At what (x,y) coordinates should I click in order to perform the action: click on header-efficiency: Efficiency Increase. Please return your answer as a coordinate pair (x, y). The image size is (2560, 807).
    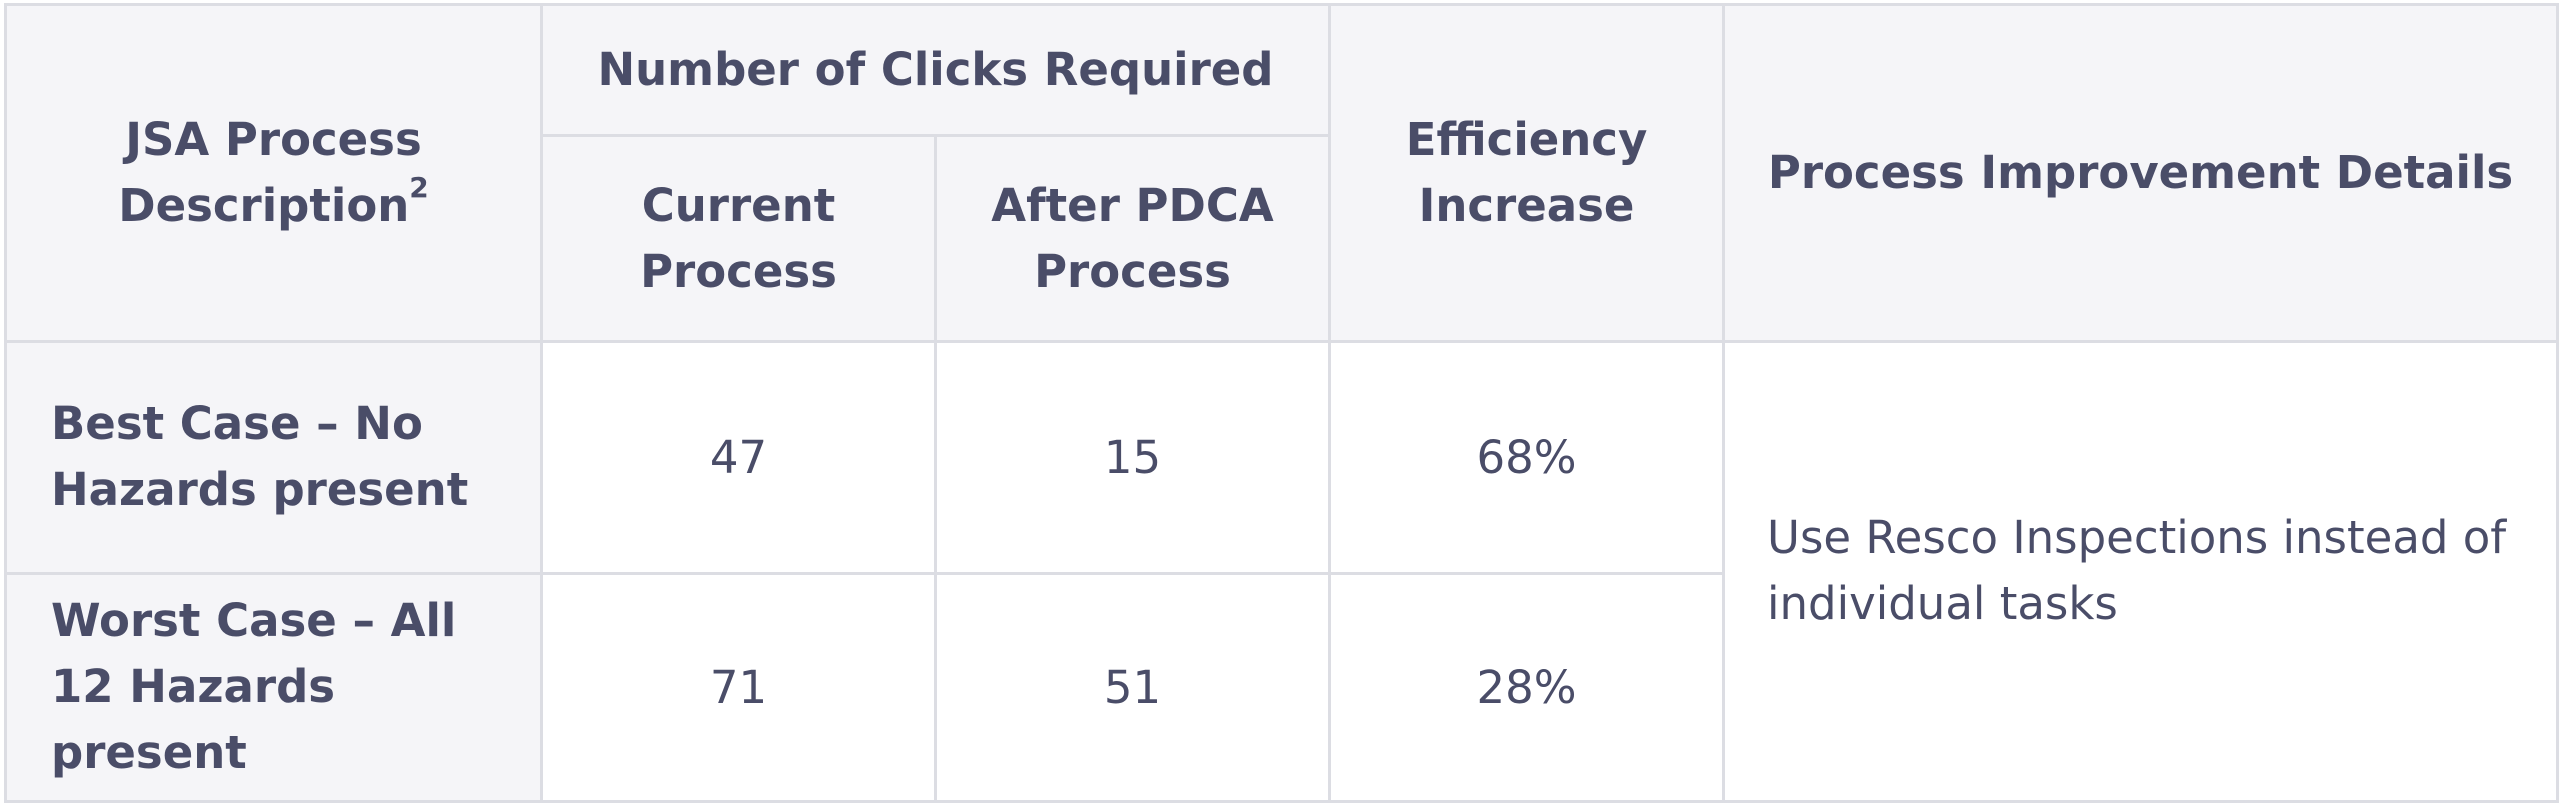
    Looking at the image, I should click on (1527, 173).